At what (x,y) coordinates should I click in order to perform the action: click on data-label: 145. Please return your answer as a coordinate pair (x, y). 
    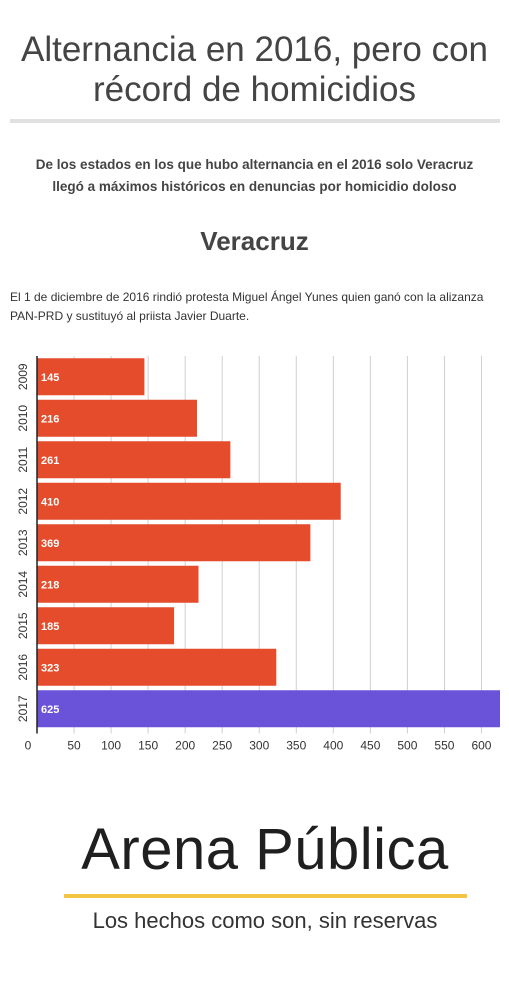
    Looking at the image, I should click on (50, 378).